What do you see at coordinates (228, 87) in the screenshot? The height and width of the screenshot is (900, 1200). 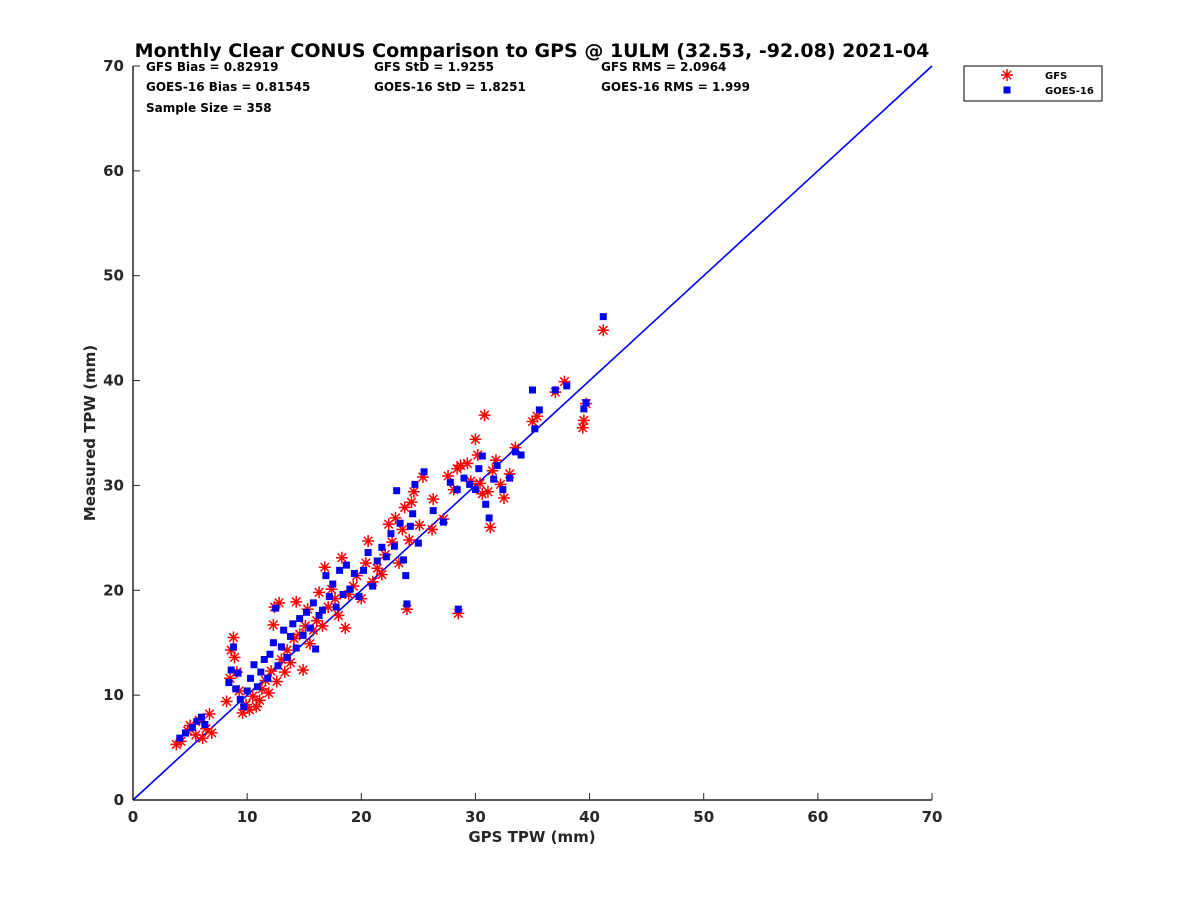 I see `stat-text: GOES-16 Bias = 0.81545` at bounding box center [228, 87].